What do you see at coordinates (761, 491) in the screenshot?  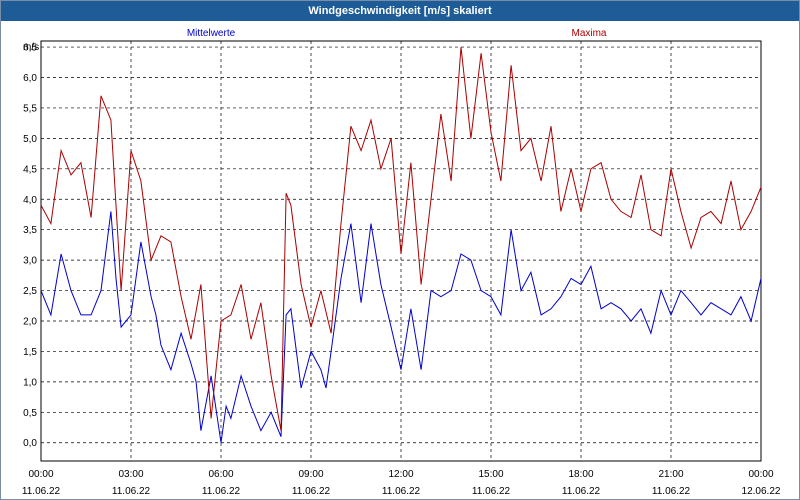 I see `x-tick-date: 12.06.22` at bounding box center [761, 491].